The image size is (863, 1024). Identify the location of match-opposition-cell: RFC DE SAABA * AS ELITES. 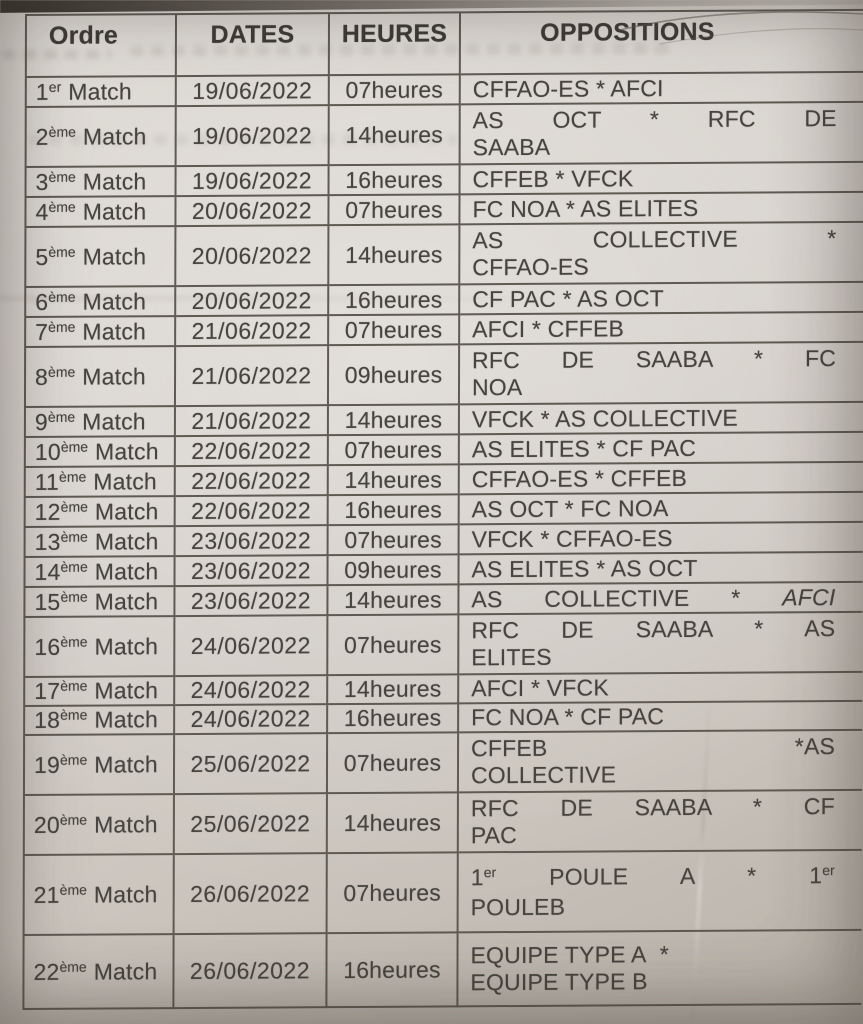
(660, 643).